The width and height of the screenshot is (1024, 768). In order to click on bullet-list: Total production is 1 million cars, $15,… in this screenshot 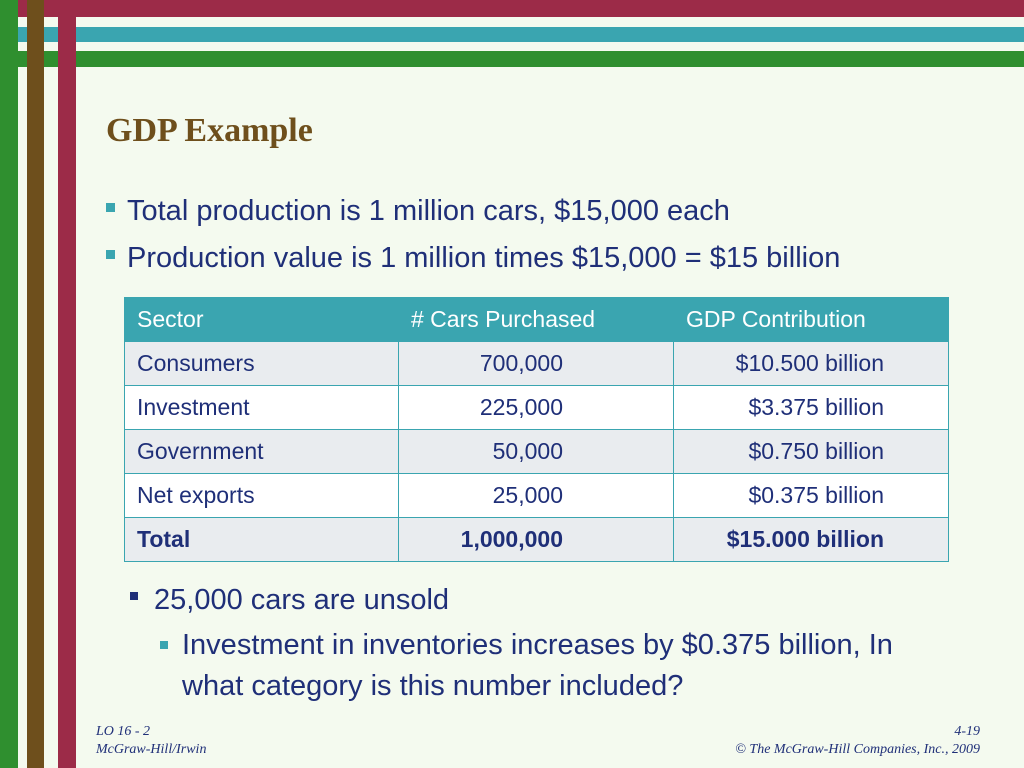, I will do `click(473, 235)`.